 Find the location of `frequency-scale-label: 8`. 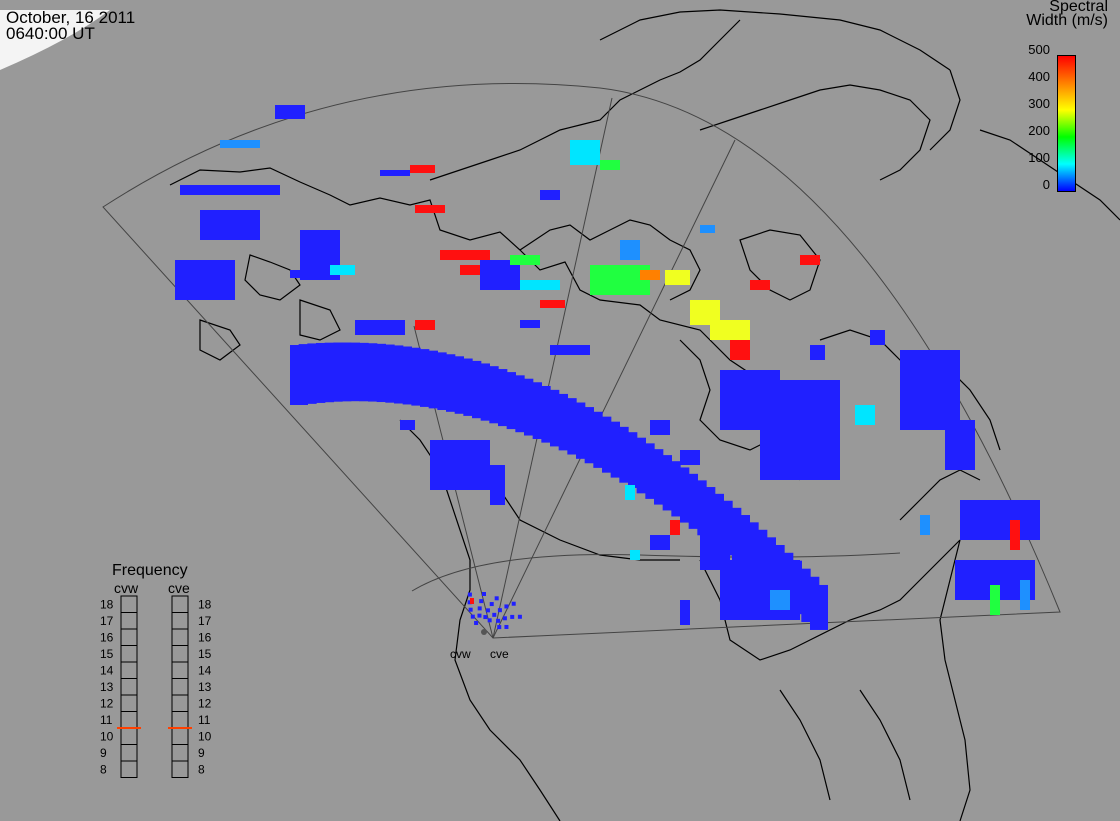

frequency-scale-label: 8 is located at coordinates (201, 769).